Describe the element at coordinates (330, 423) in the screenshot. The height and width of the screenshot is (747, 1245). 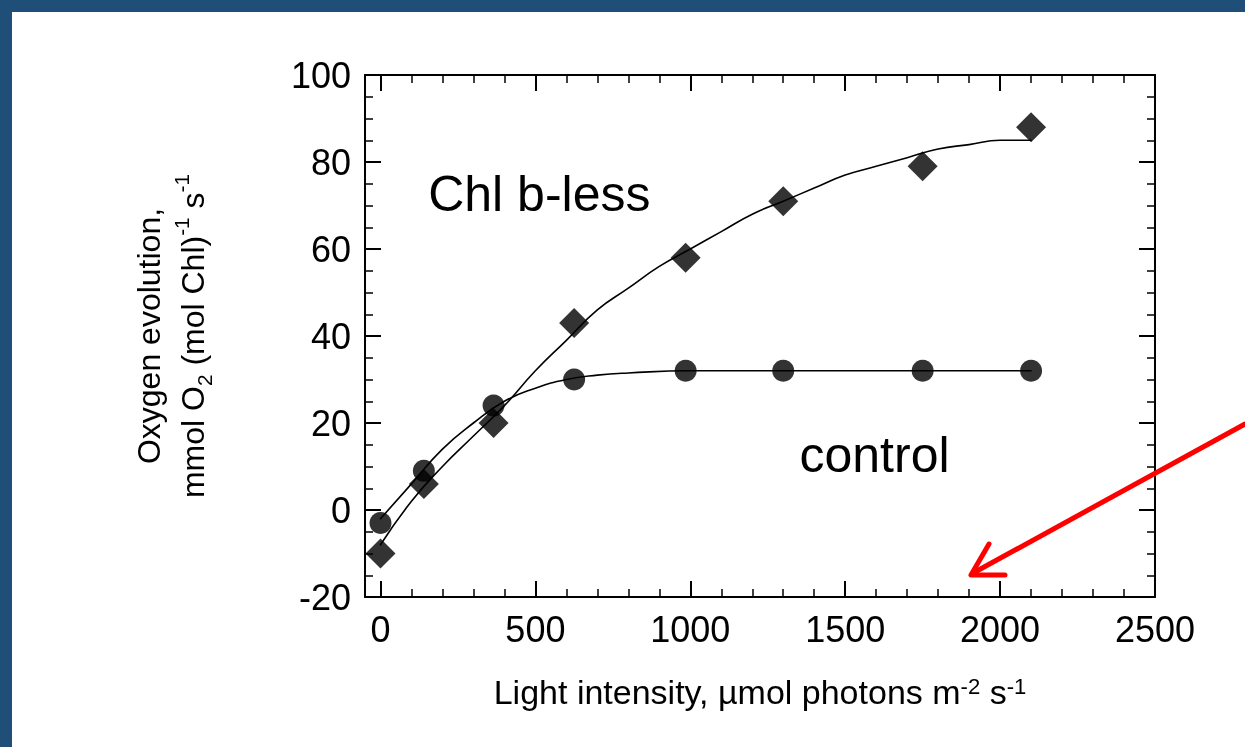
I see `y-tick-label: 20` at that location.